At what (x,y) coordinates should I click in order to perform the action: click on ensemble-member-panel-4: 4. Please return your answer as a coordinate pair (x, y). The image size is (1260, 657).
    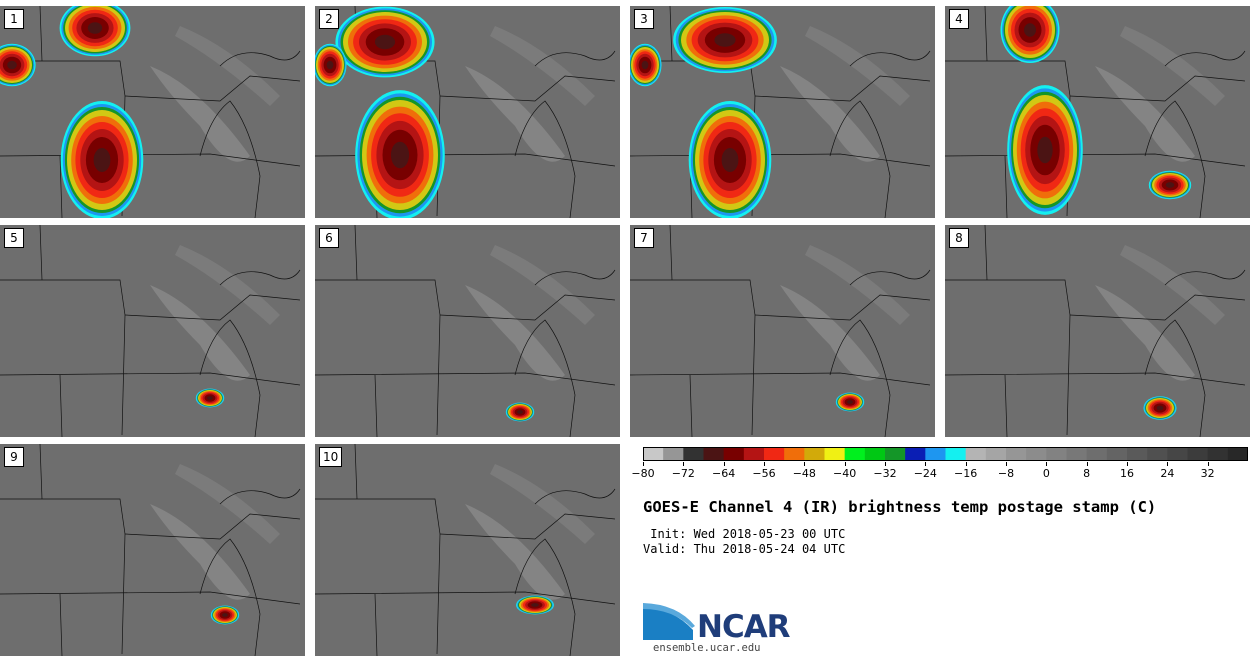
    Looking at the image, I should click on (1097, 112).